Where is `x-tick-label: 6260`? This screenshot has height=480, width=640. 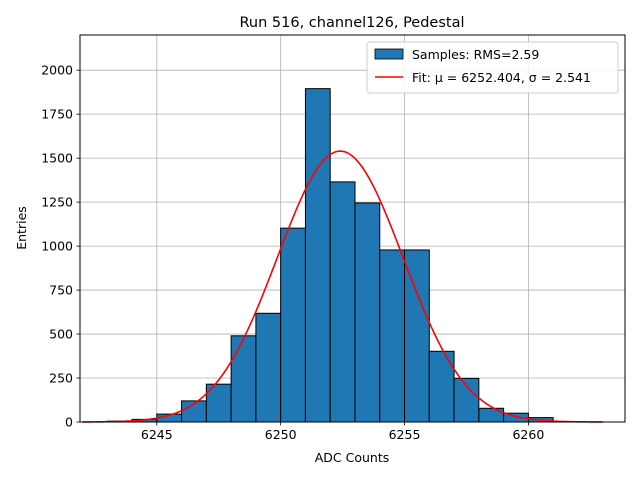 x-tick-label: 6260 is located at coordinates (528, 434).